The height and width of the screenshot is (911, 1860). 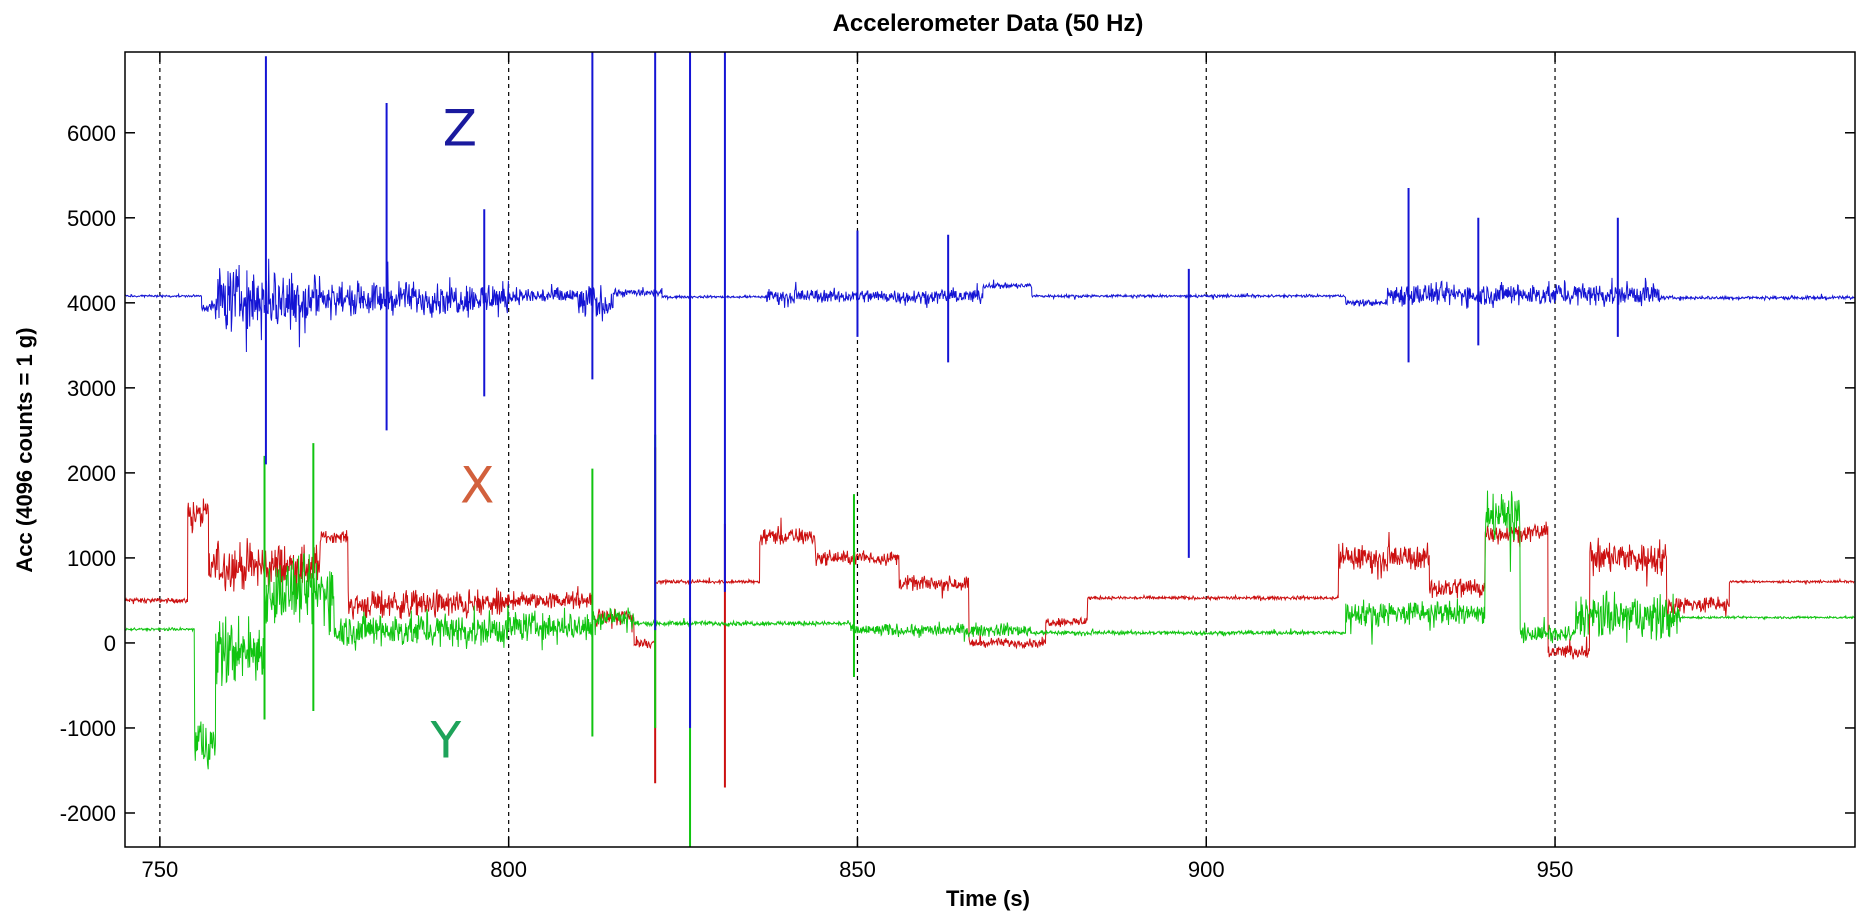 What do you see at coordinates (857, 869) in the screenshot?
I see `x-tick-label: 850` at bounding box center [857, 869].